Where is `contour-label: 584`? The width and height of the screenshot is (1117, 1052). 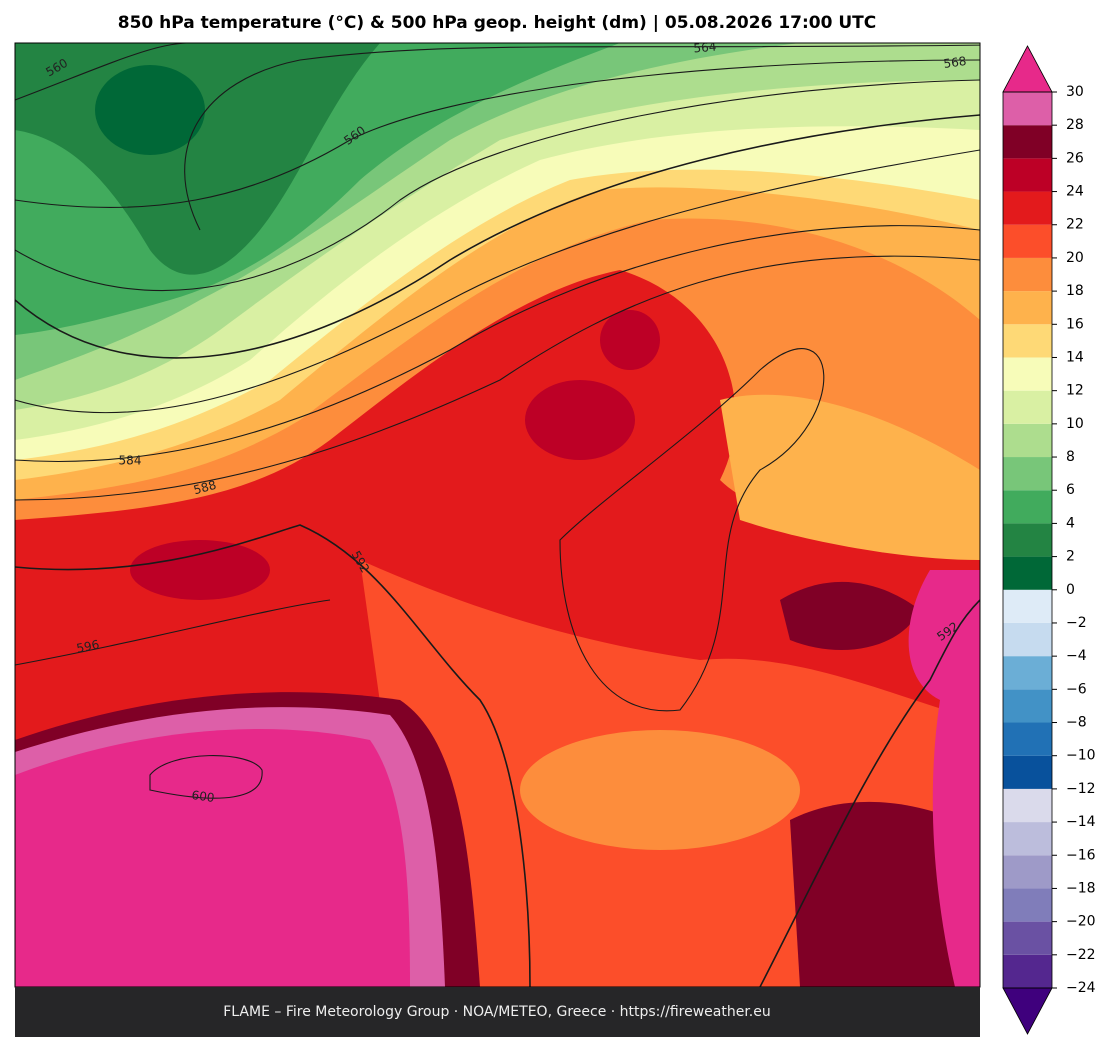 contour-label: 584 is located at coordinates (130, 461).